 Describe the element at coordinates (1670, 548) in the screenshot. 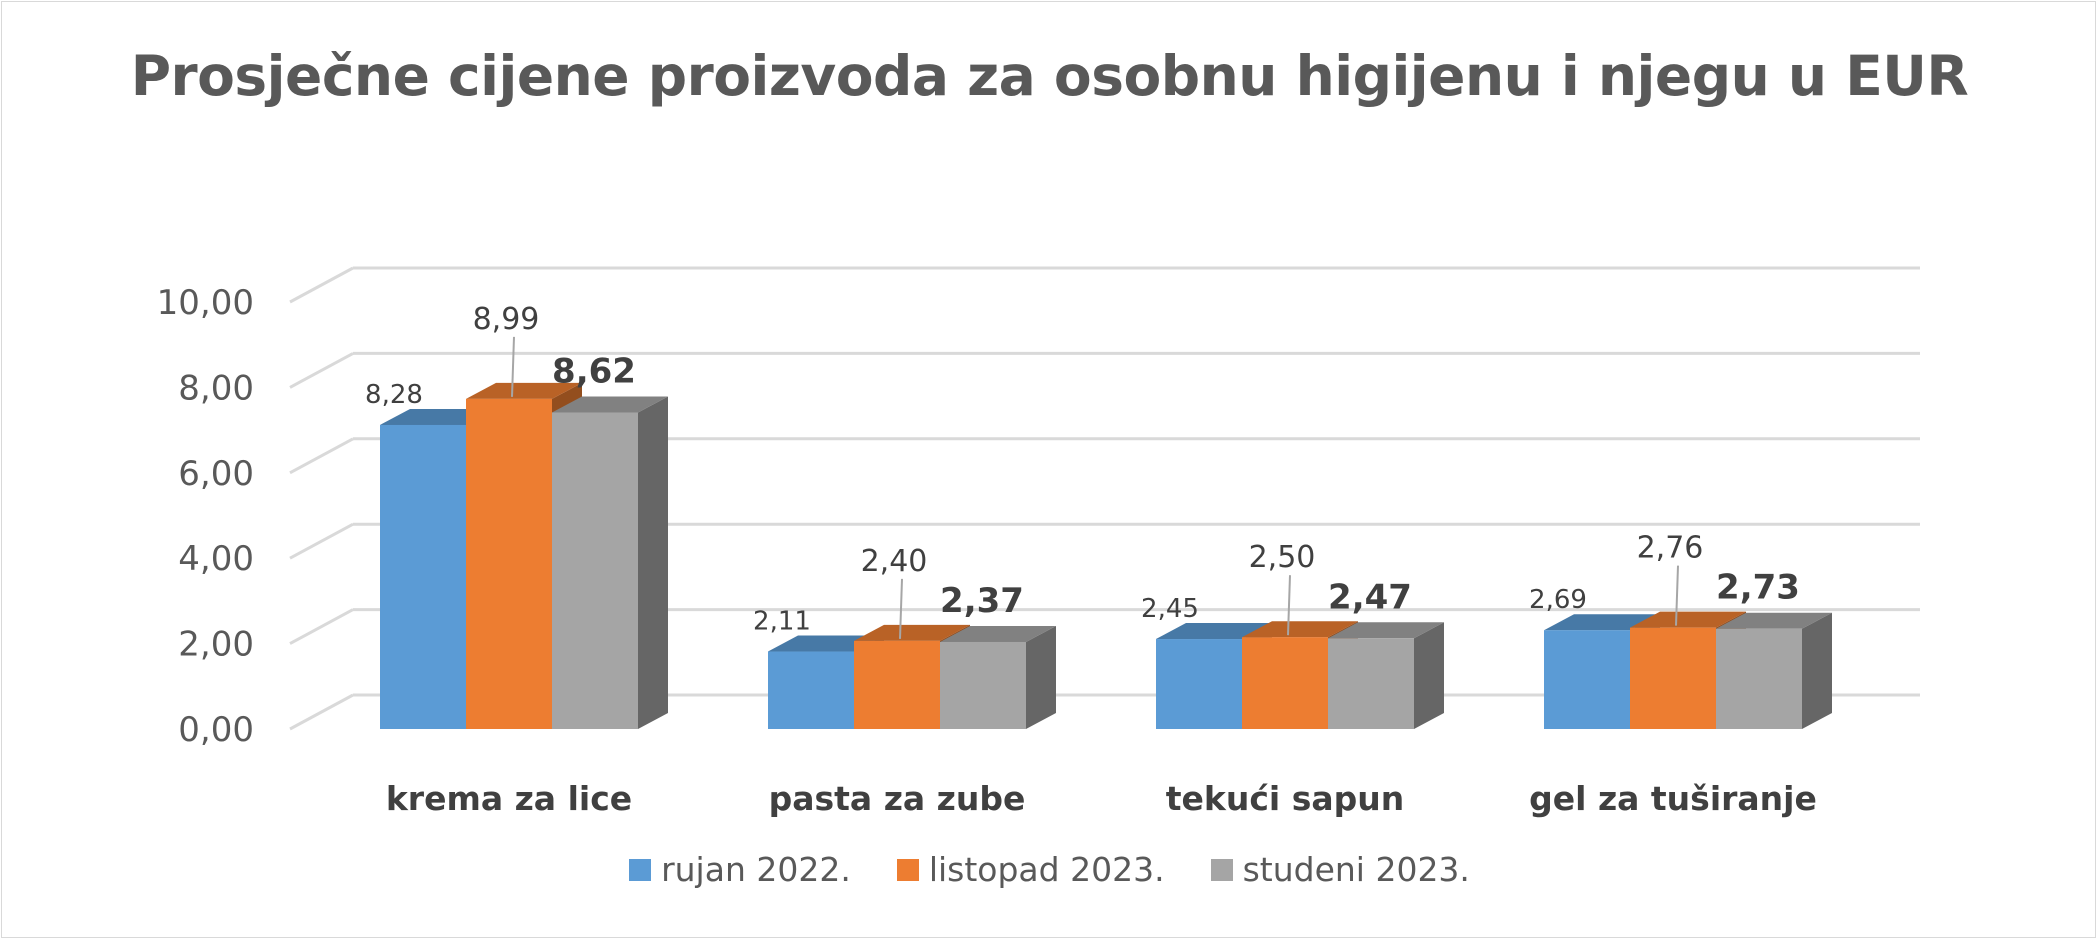

I see `data-label: 2,76` at that location.